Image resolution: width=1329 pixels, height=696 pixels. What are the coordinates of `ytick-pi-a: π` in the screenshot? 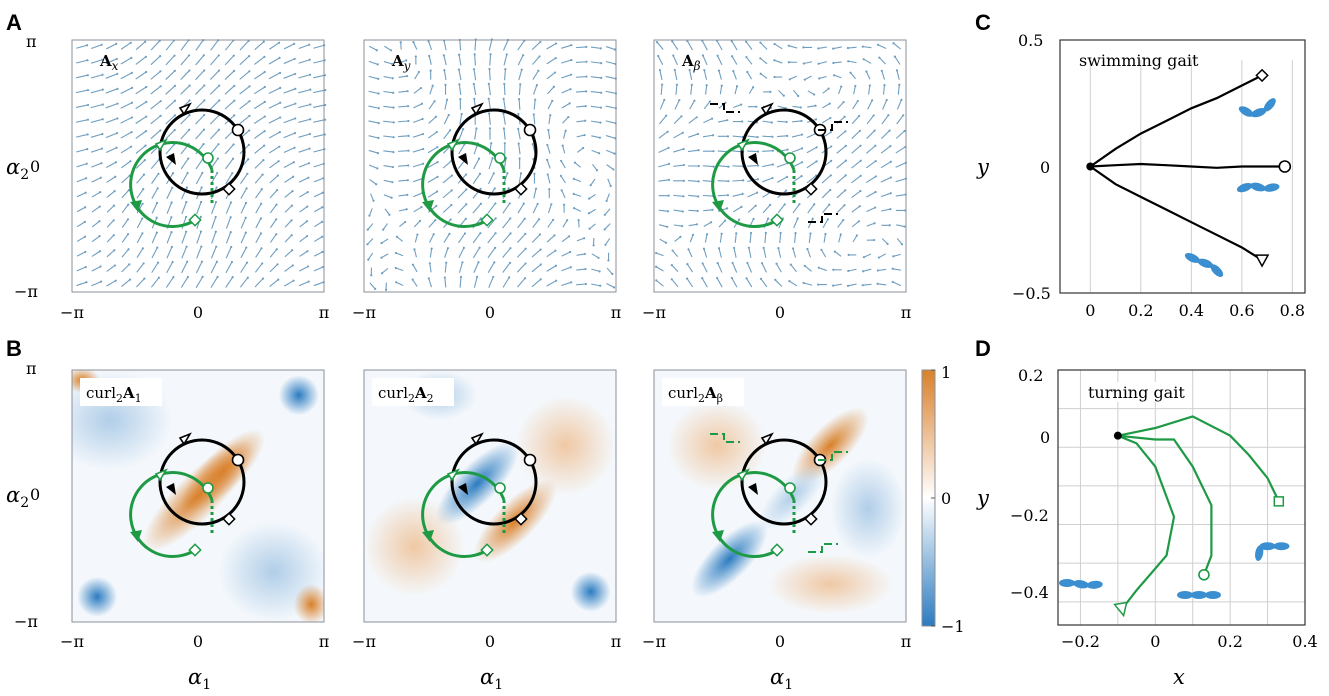 It's located at (31, 41).